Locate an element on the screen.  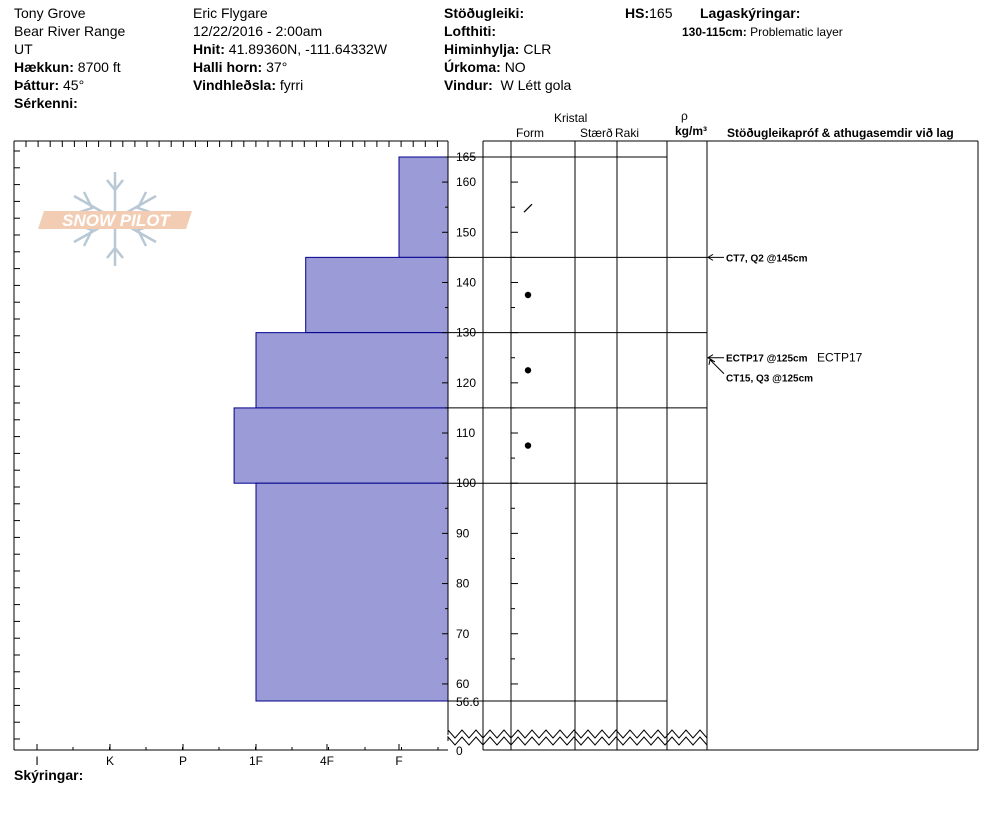
hardness-axis: I K P 1F 4F F is located at coordinates (237, 756).